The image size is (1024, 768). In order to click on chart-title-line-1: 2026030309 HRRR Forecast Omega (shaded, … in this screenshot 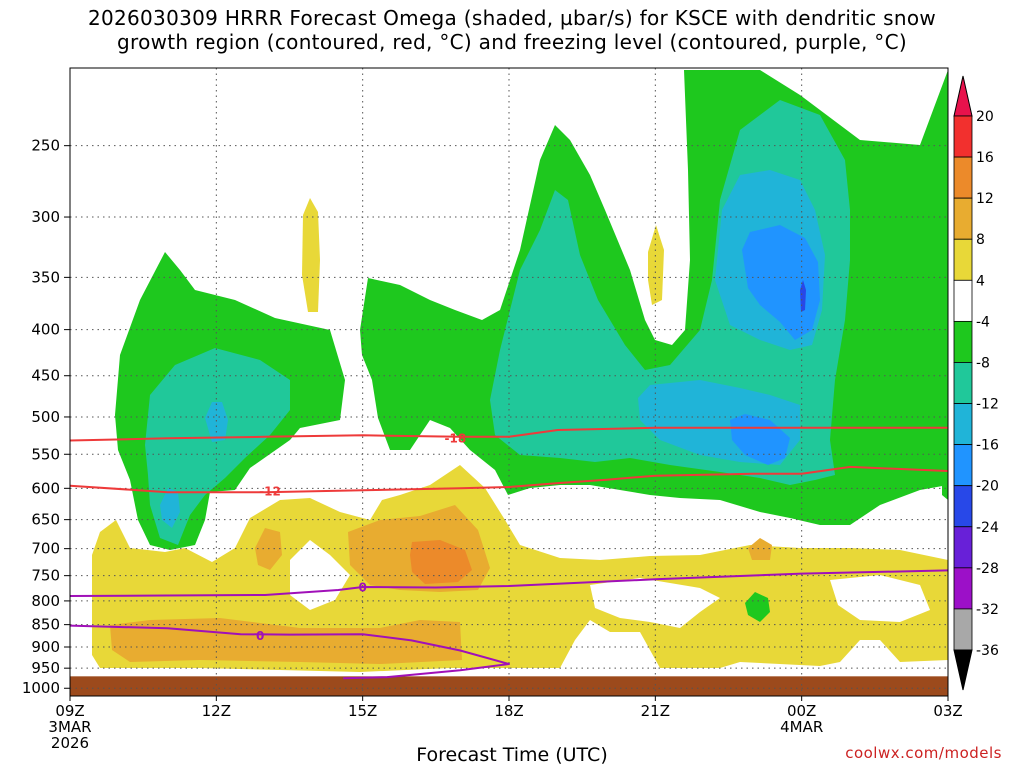, I will do `click(512, 18)`.